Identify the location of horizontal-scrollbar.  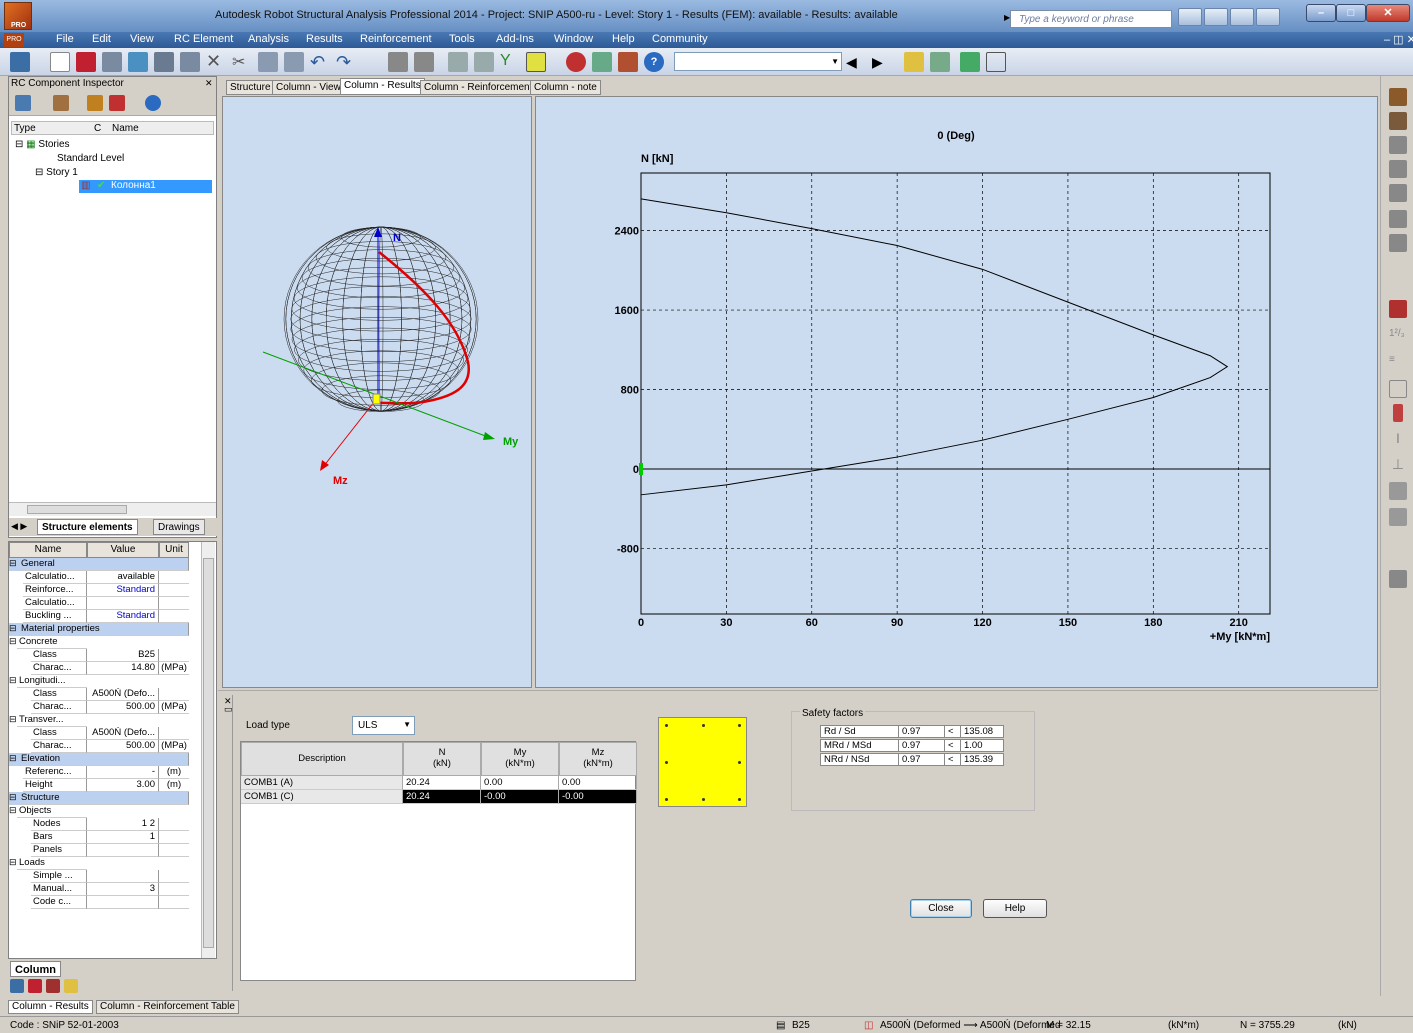
(112, 509).